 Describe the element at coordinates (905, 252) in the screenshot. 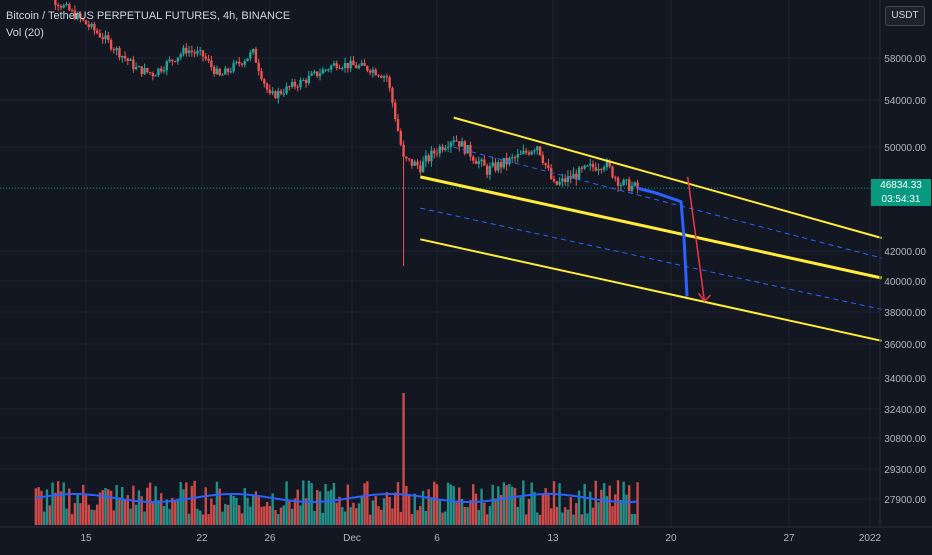

I see `y-tick-label: 42000.00` at that location.